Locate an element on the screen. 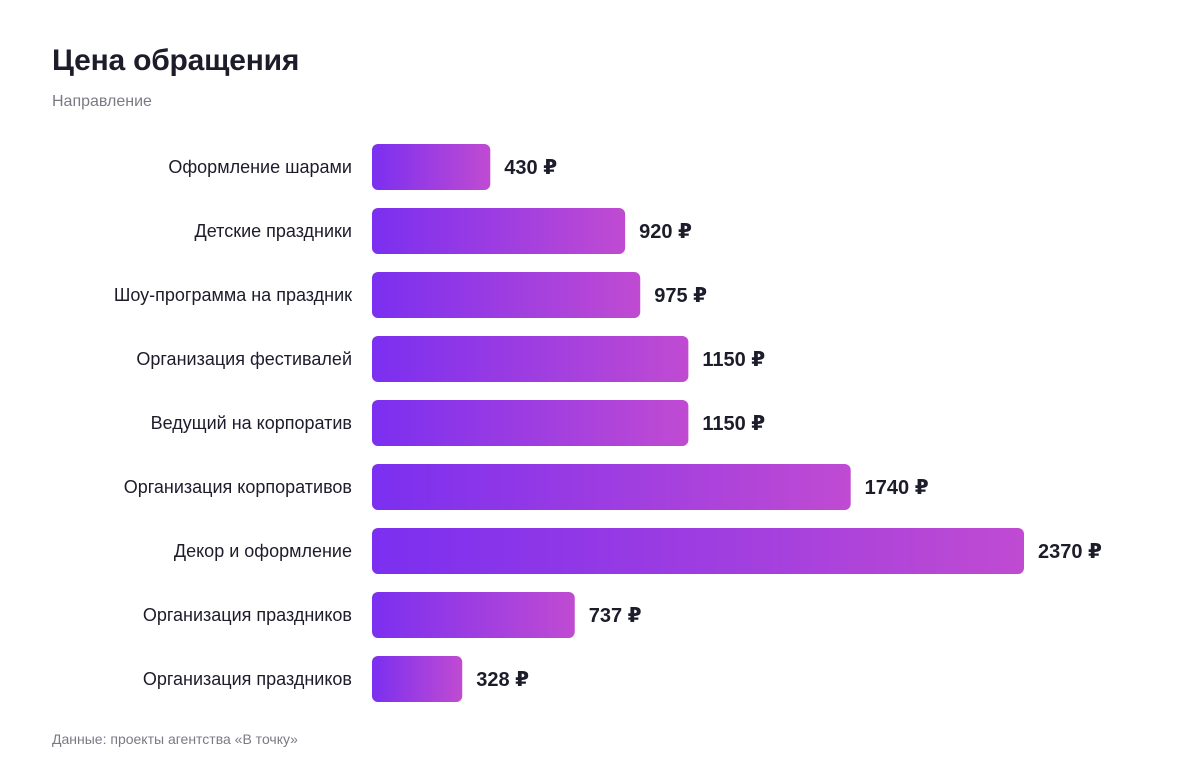  category-label: Организация корпоративов is located at coordinates (238, 487).